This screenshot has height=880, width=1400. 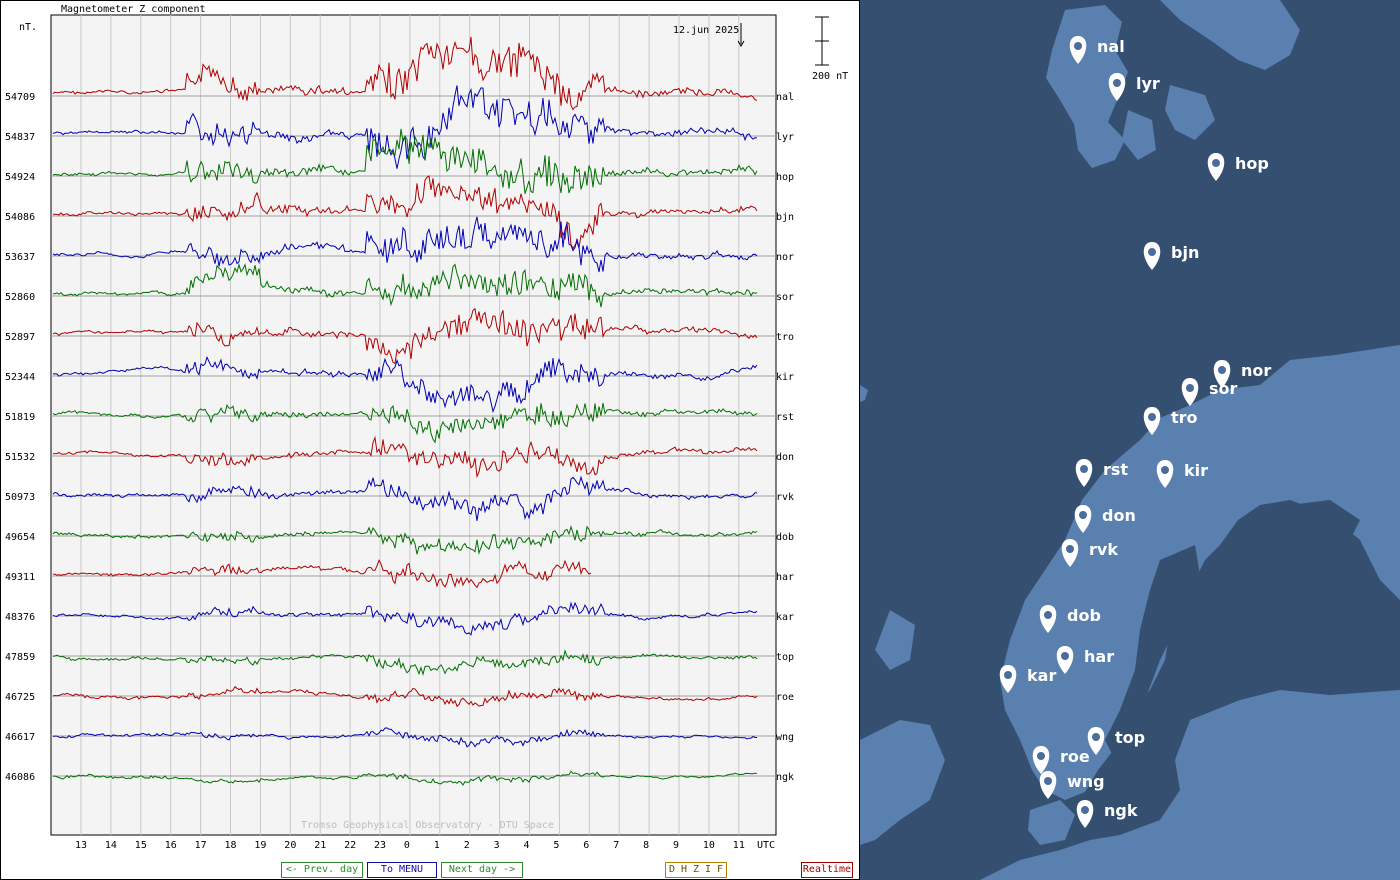 I want to click on map-label-wng: wng, so click(x=1086, y=781).